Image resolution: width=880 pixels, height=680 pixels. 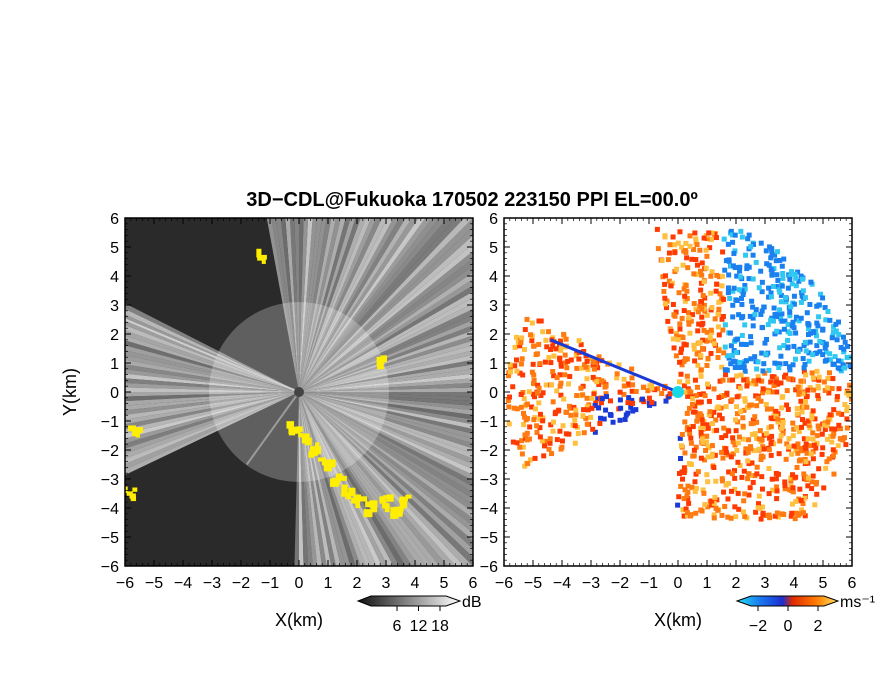 I want to click on y-tick-label: 5, so click(x=493, y=248).